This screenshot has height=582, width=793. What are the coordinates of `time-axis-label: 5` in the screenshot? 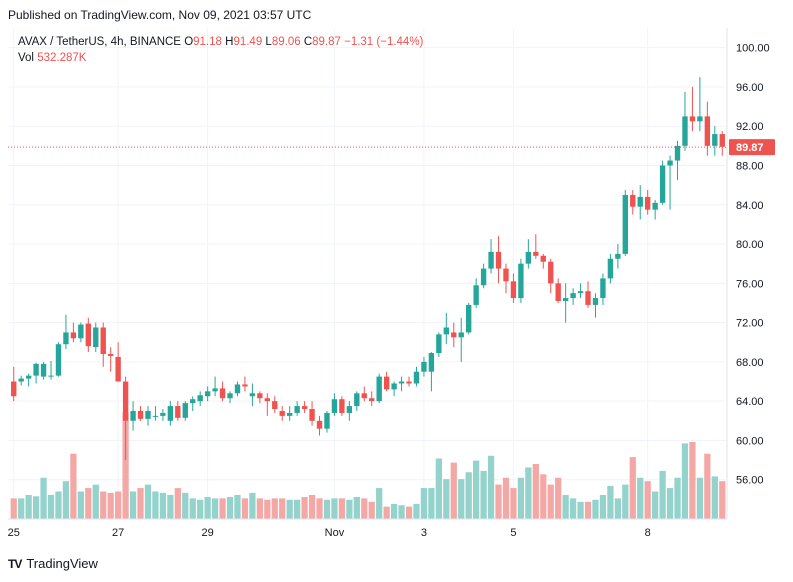 It's located at (513, 533).